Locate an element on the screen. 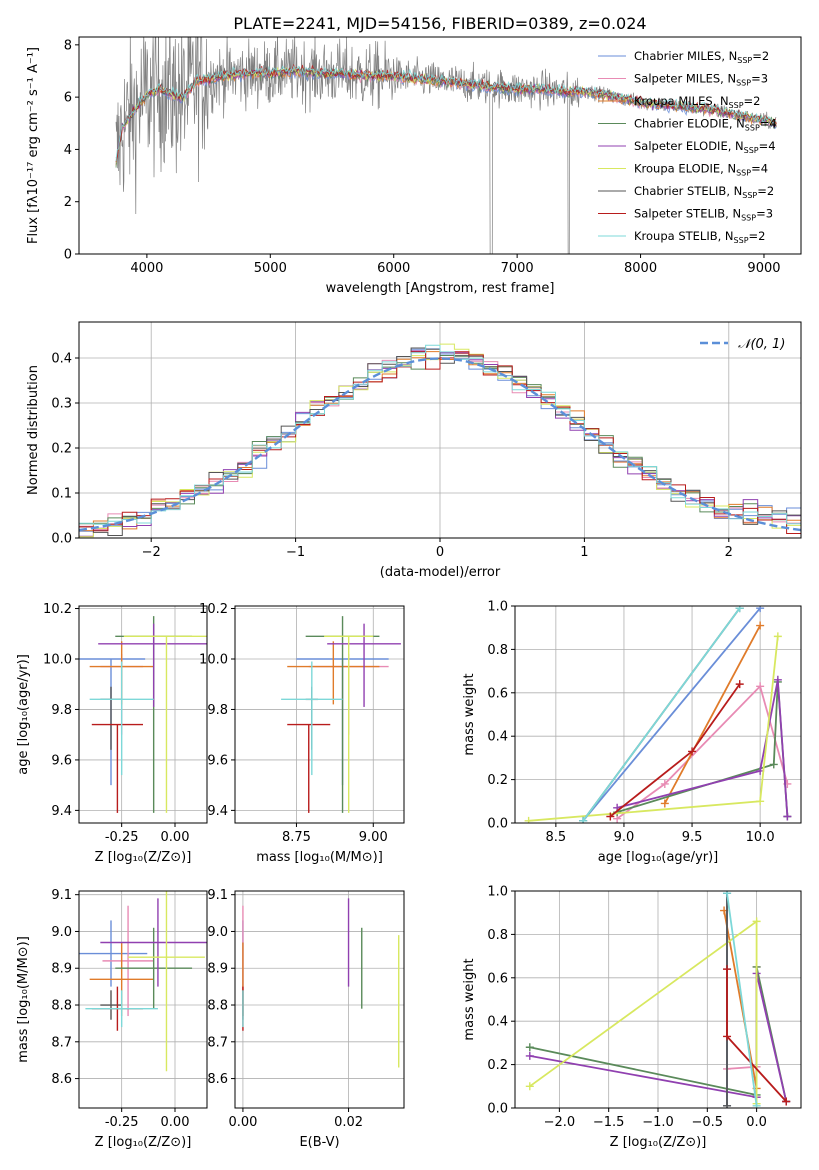 The height and width of the screenshot is (1170, 819). x-tick-label: 0.00 is located at coordinates (242, 1122).